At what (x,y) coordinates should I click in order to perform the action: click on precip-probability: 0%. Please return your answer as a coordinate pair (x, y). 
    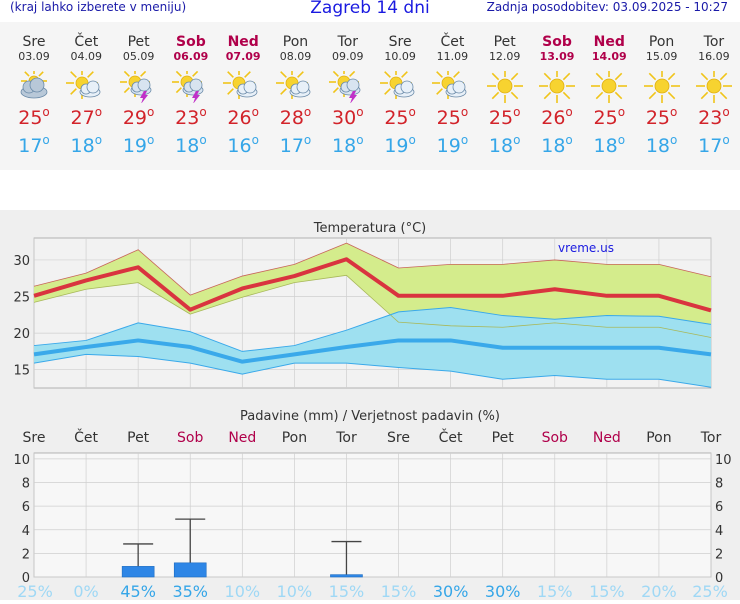
    Looking at the image, I should click on (85, 591).